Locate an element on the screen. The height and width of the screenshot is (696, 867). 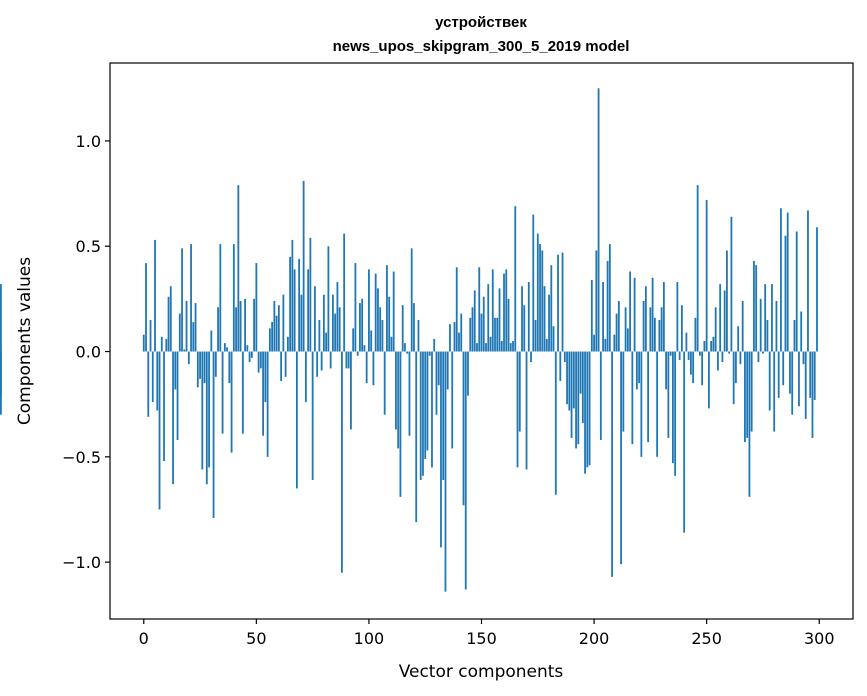
y-tick-label: −1.0 is located at coordinates (81, 562).